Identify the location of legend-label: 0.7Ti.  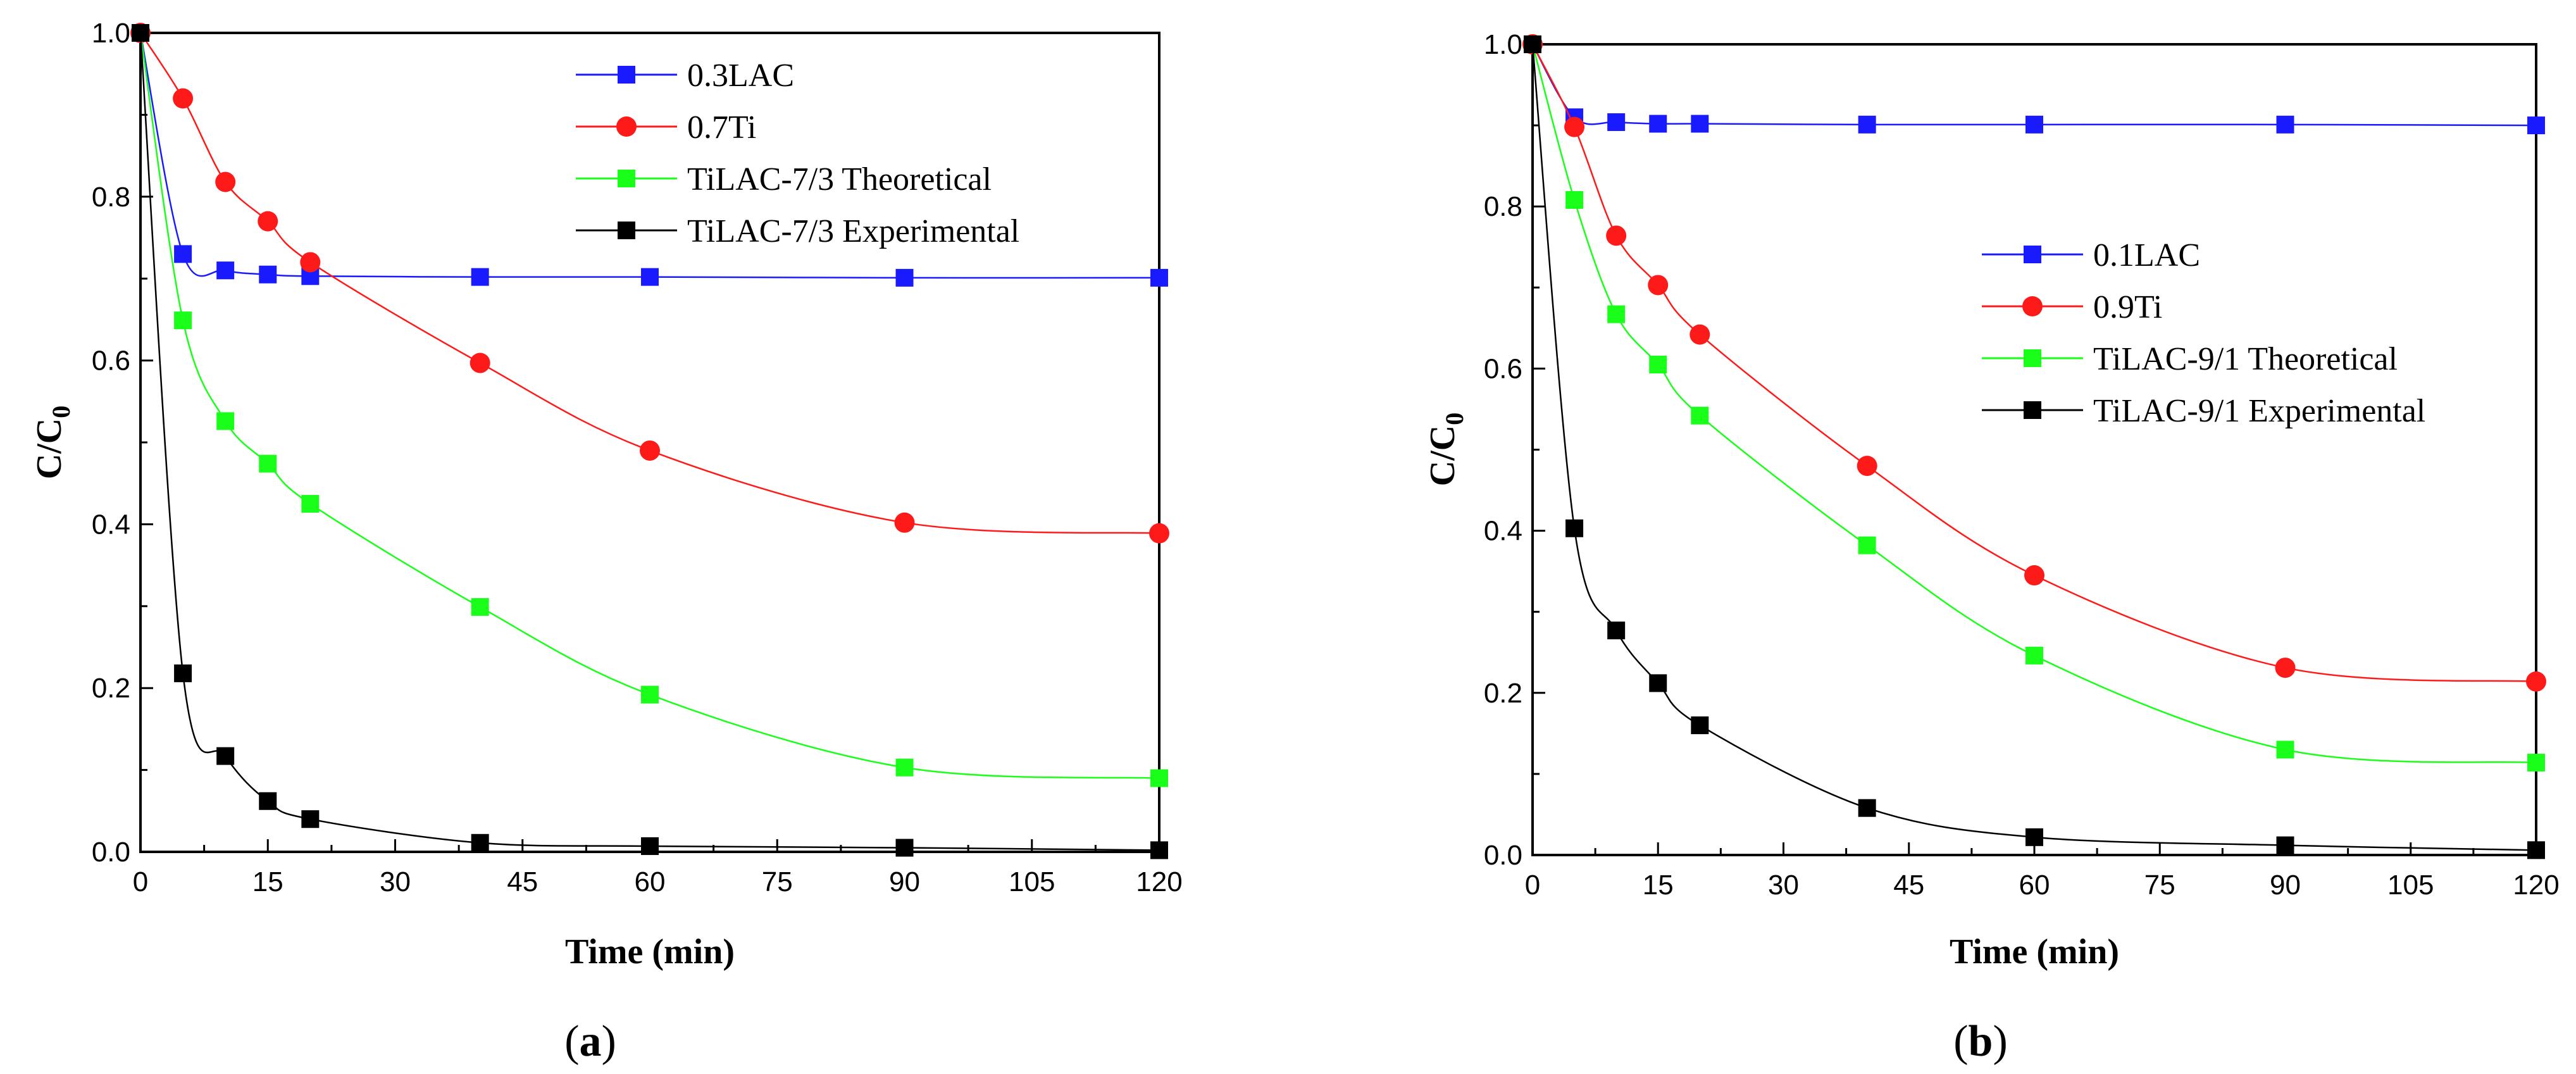
(721, 127).